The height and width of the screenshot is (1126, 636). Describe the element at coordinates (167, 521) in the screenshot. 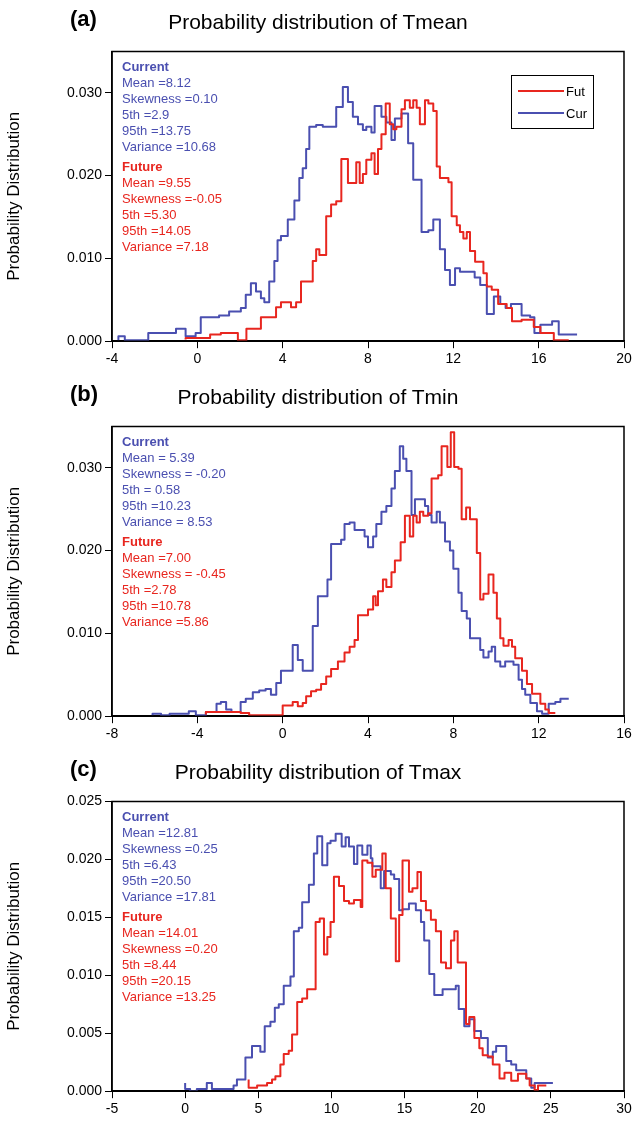

I see `annotation: Variance = 8.53` at that location.